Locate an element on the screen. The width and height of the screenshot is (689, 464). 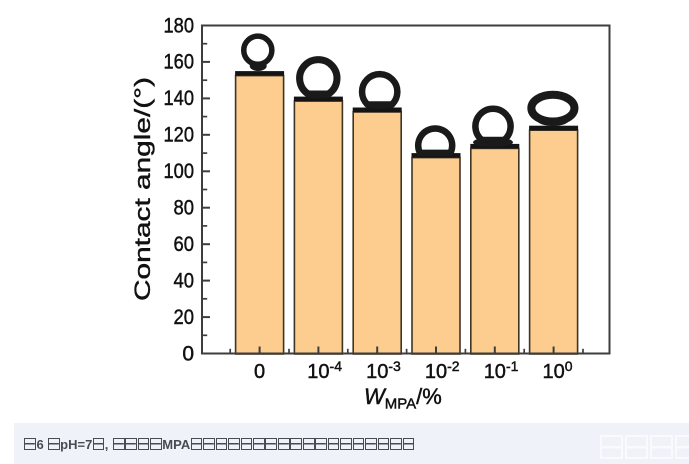
svg-text: 120 is located at coordinates (179, 135).